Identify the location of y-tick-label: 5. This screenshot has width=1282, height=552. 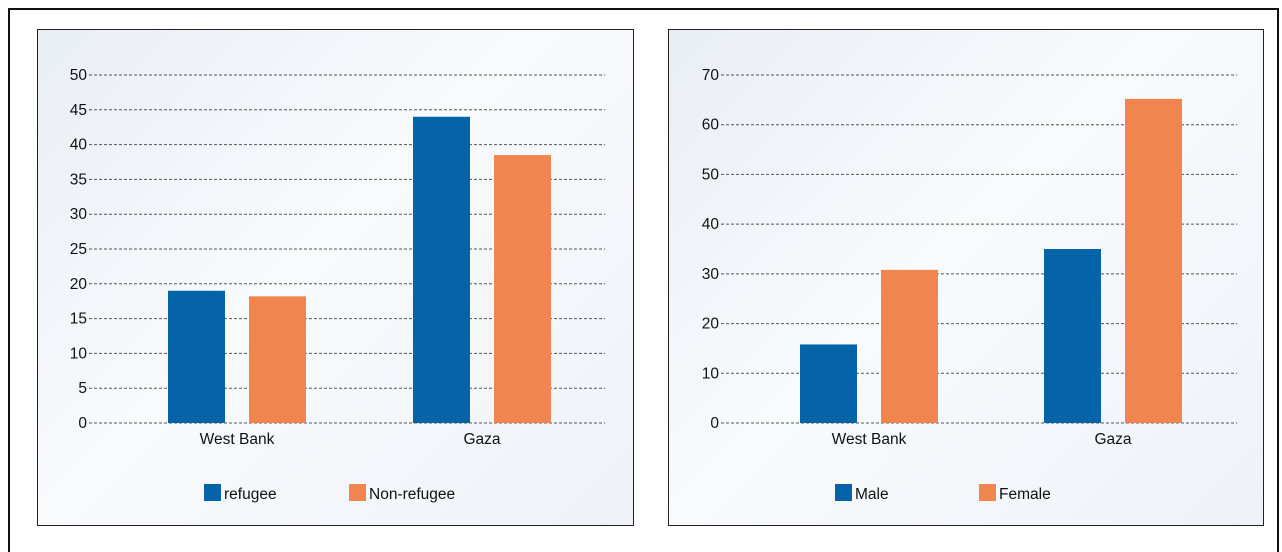
(82, 388).